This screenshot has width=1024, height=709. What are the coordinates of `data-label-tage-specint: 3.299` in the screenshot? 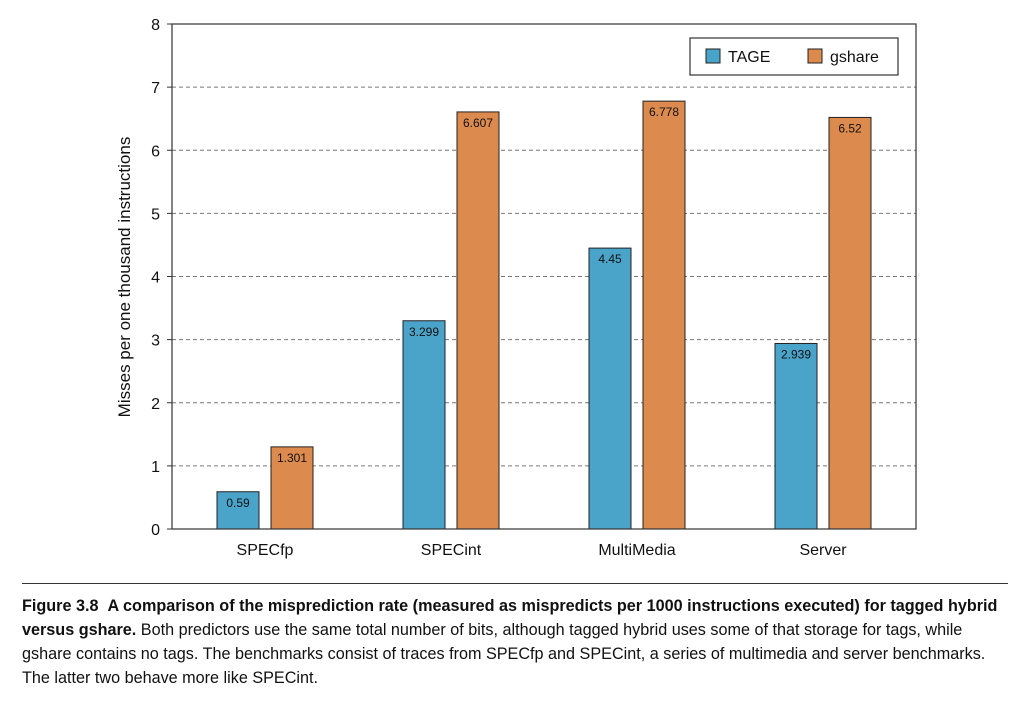 It's located at (424, 332).